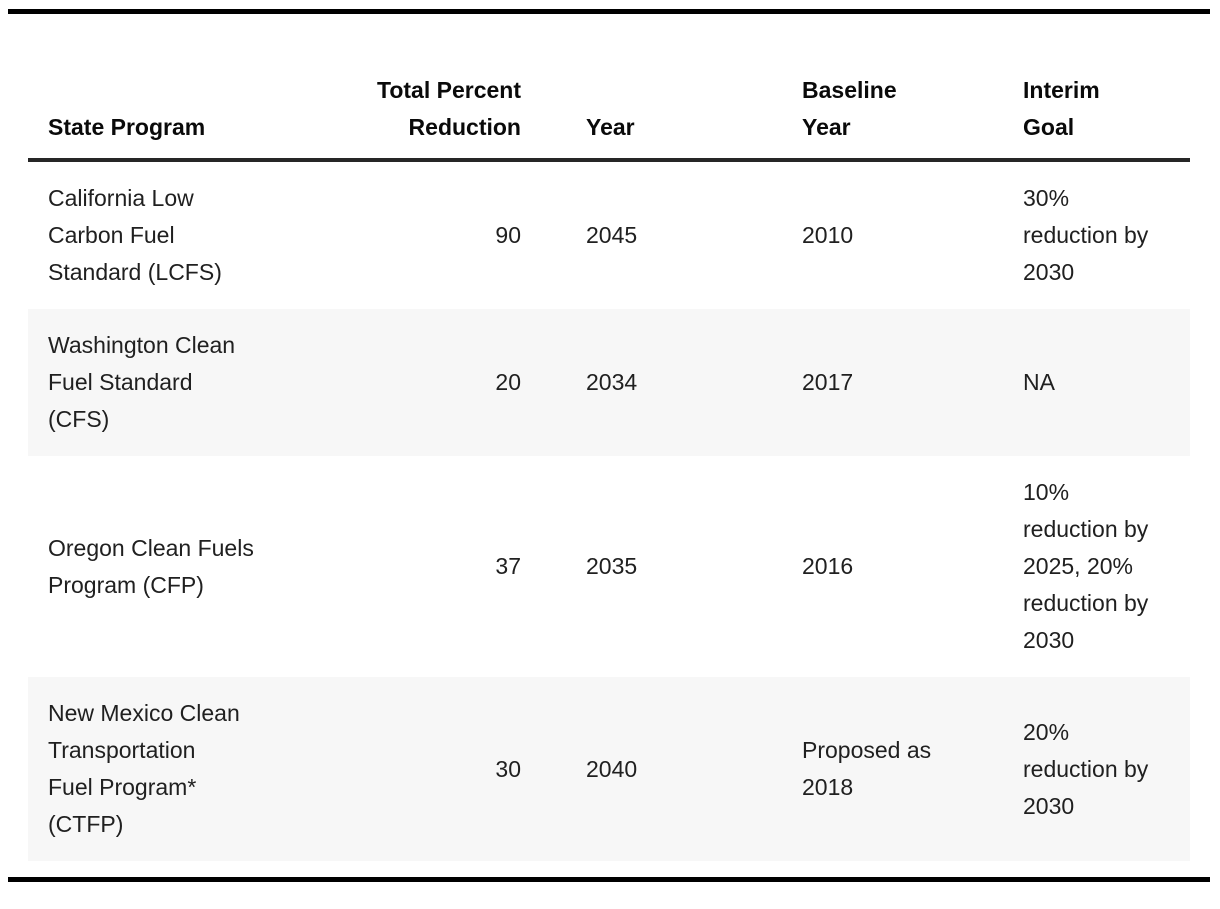 The image size is (1220, 909). Describe the element at coordinates (434, 88) in the screenshot. I see `column-header-total-percent-reduction: Total Percent Reduction` at that location.